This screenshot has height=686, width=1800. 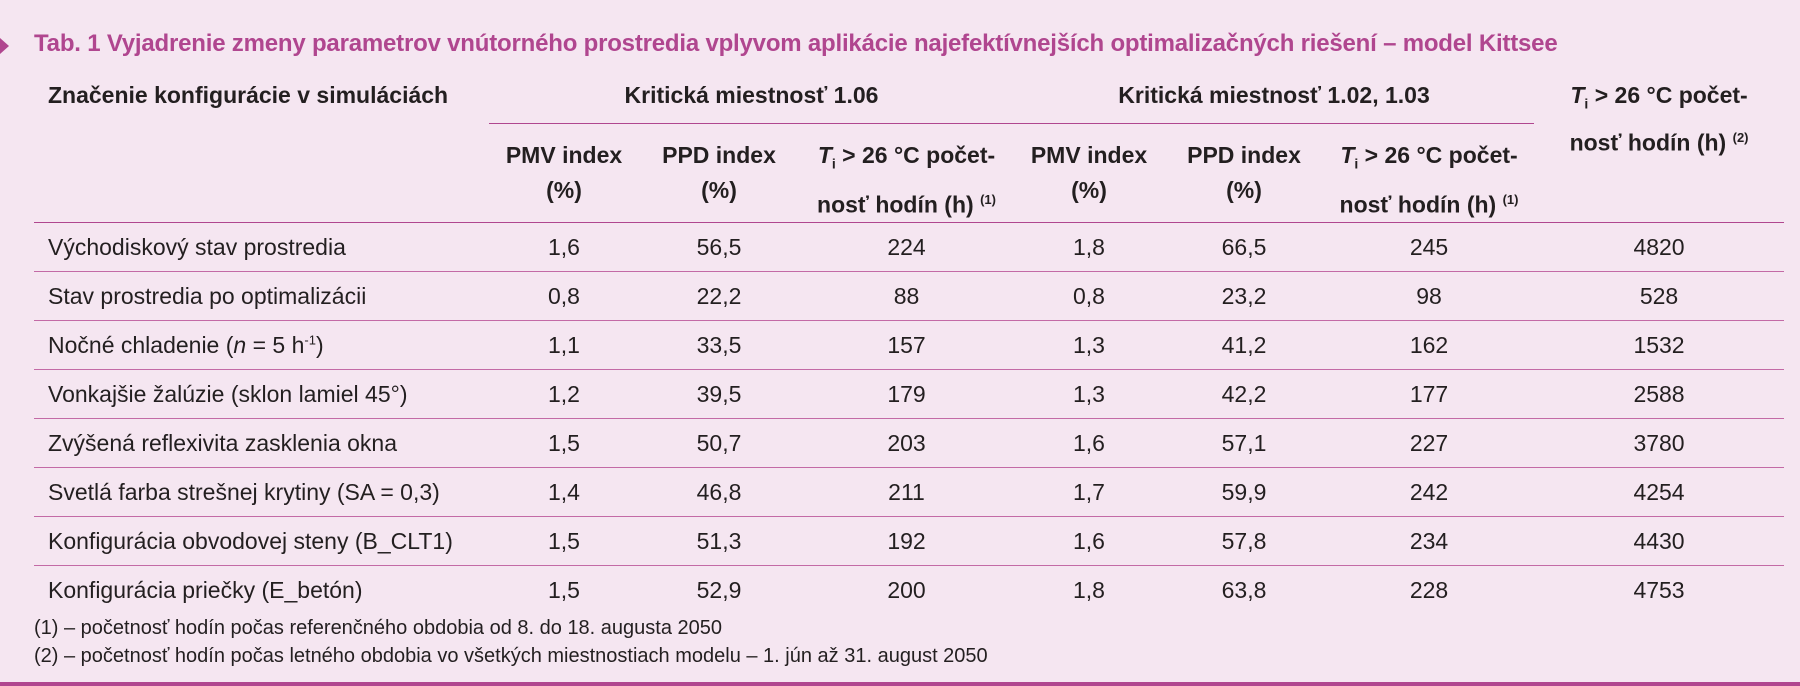 What do you see at coordinates (719, 492) in the screenshot?
I see `cell: 46,8` at bounding box center [719, 492].